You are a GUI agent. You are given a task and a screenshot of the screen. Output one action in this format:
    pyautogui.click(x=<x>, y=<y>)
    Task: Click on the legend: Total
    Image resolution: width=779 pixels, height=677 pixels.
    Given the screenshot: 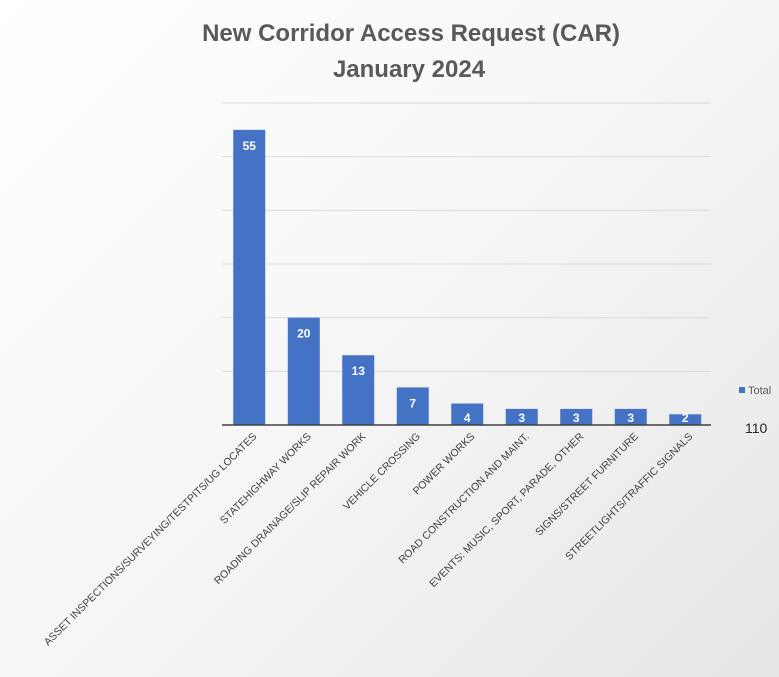 What is the action you would take?
    pyautogui.click(x=755, y=391)
    